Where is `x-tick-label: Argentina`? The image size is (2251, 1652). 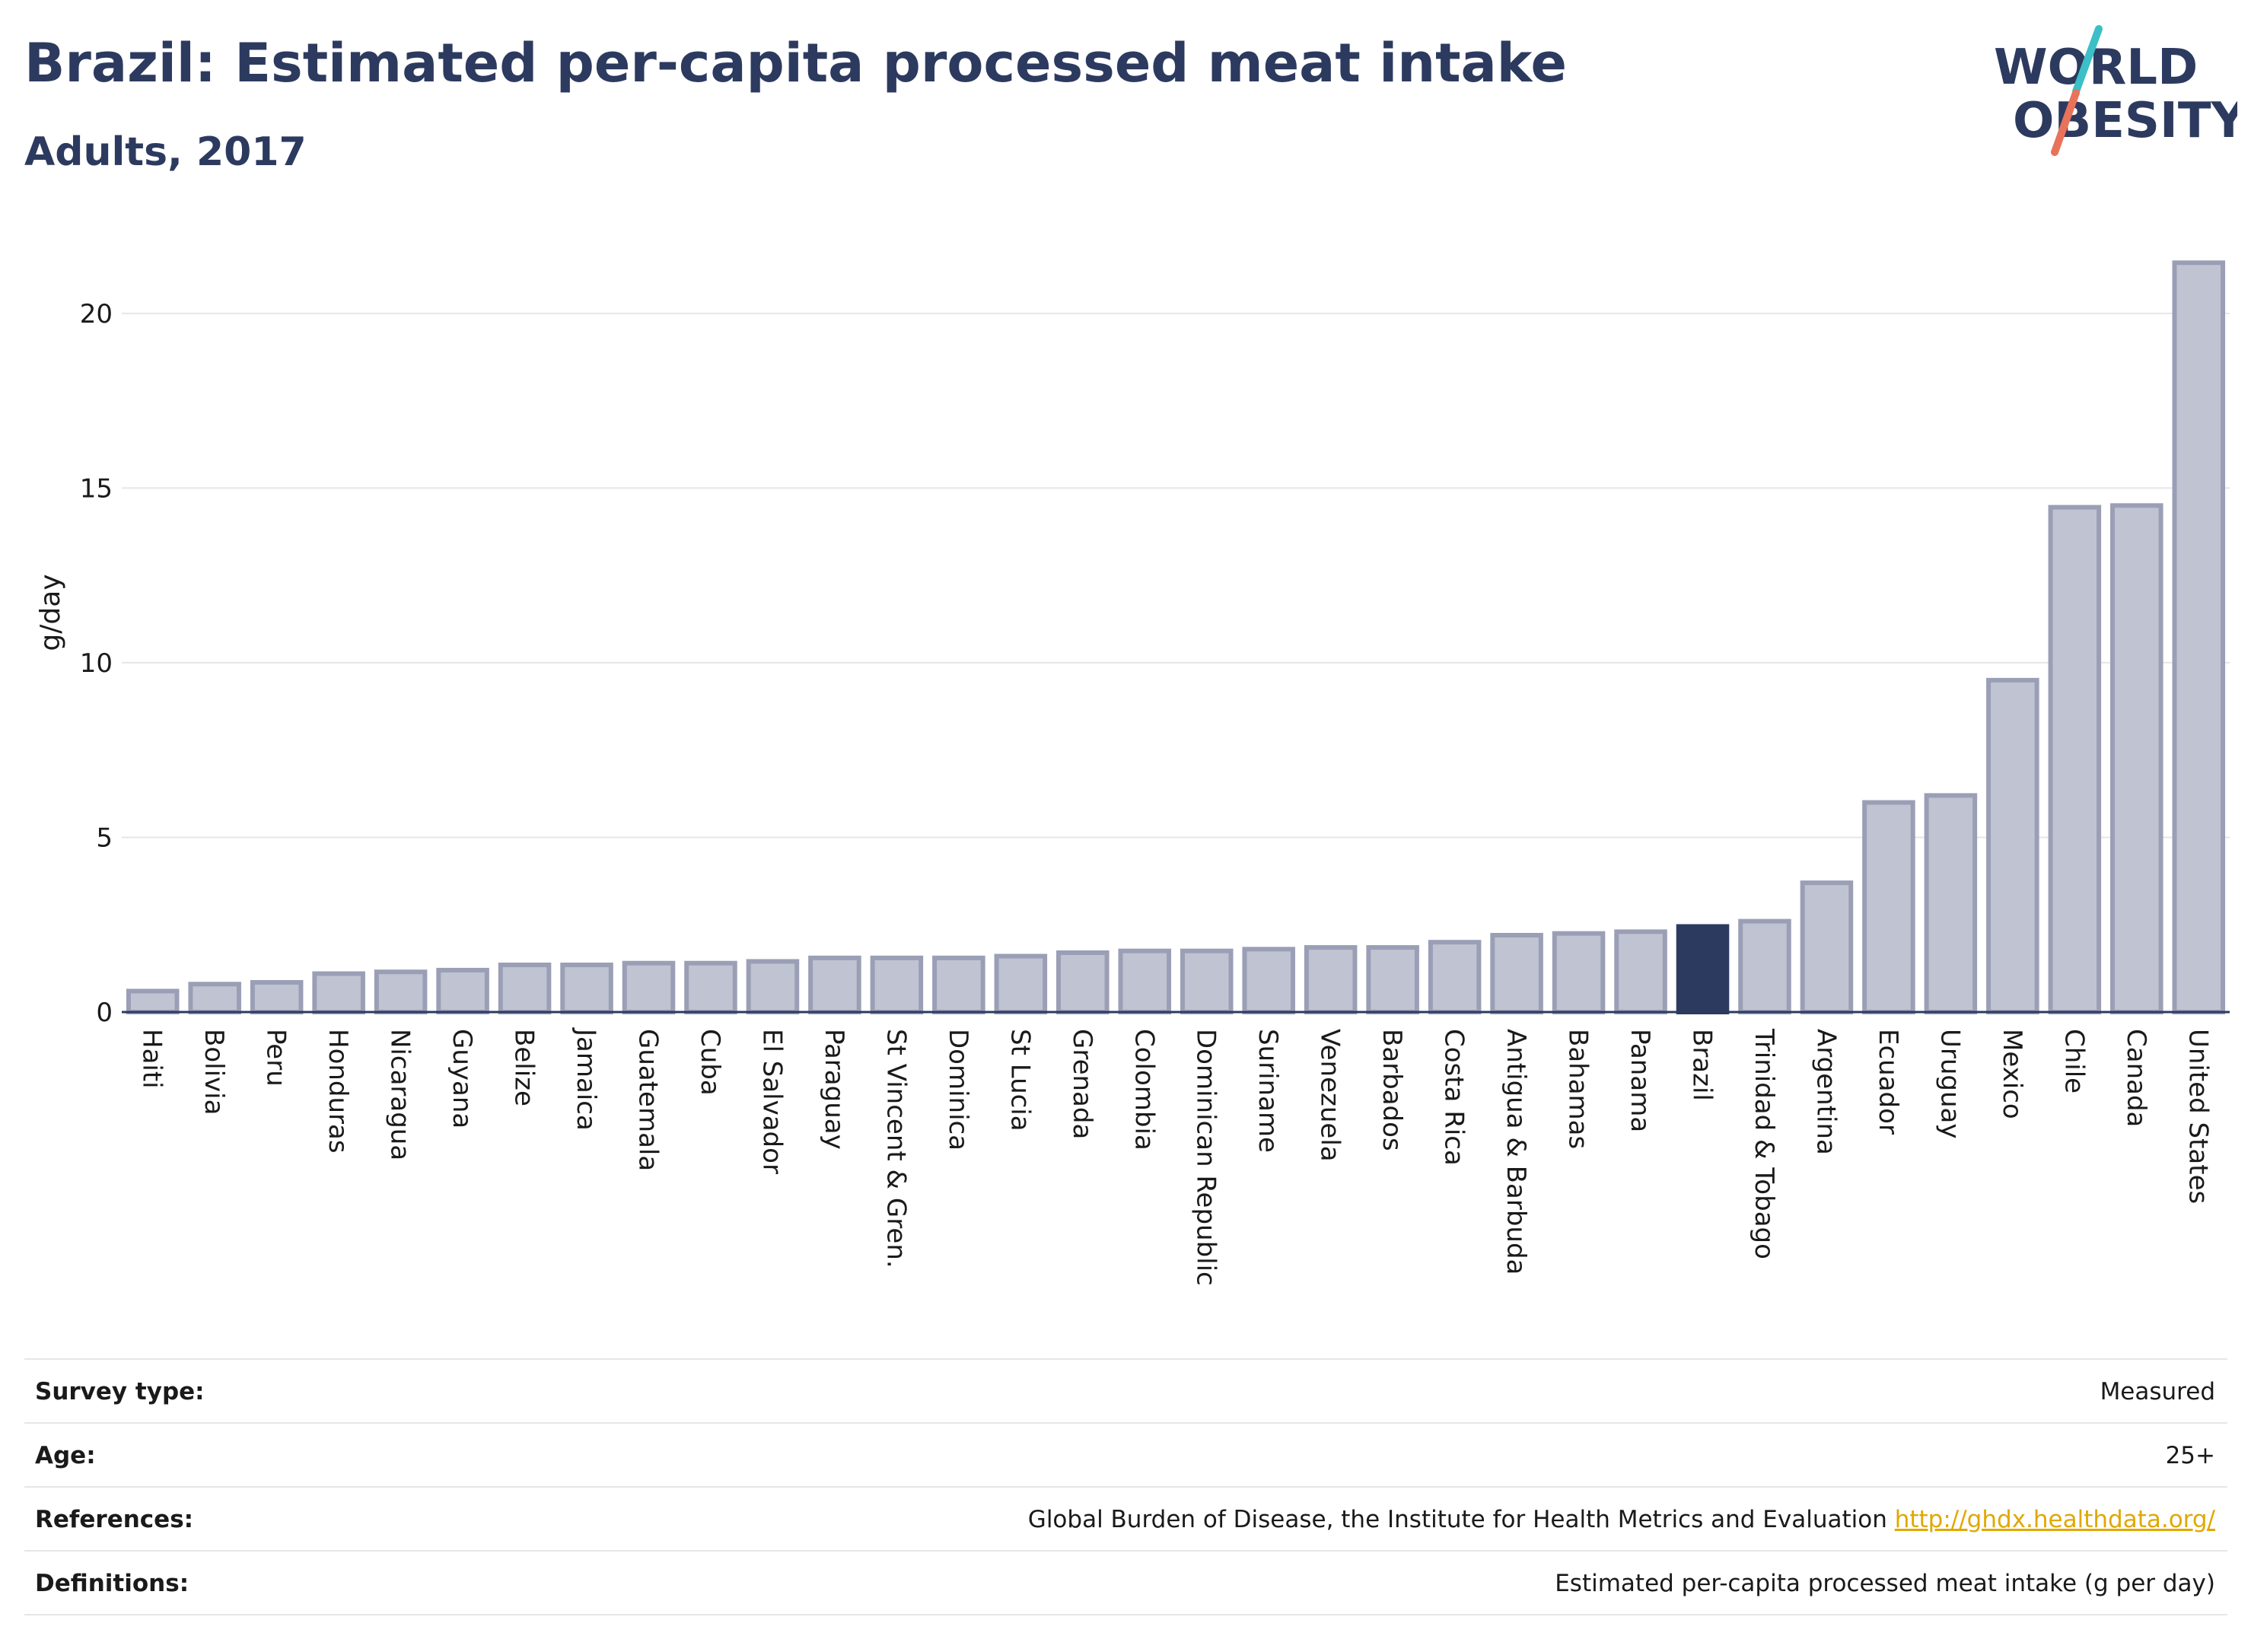
x-tick-label: Argentina is located at coordinates (1825, 1092).